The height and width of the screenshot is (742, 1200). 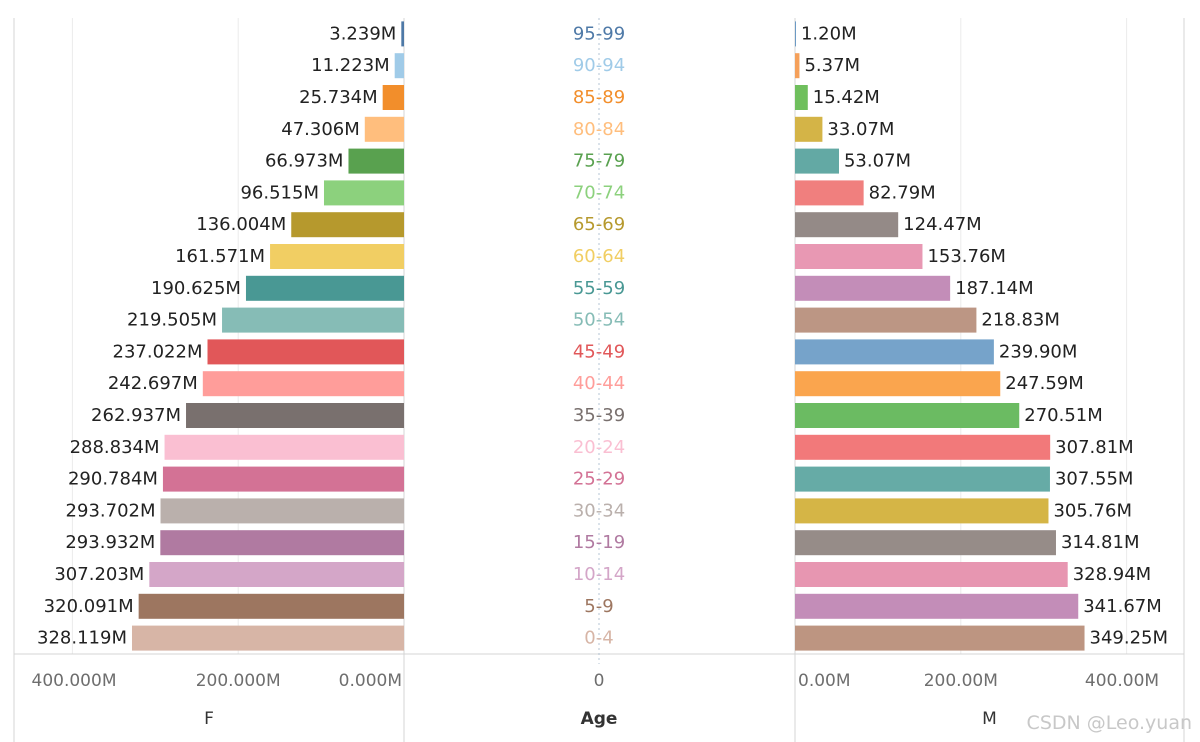 What do you see at coordinates (338, 97) in the screenshot?
I see `female-label-85-89: 25.734M` at bounding box center [338, 97].